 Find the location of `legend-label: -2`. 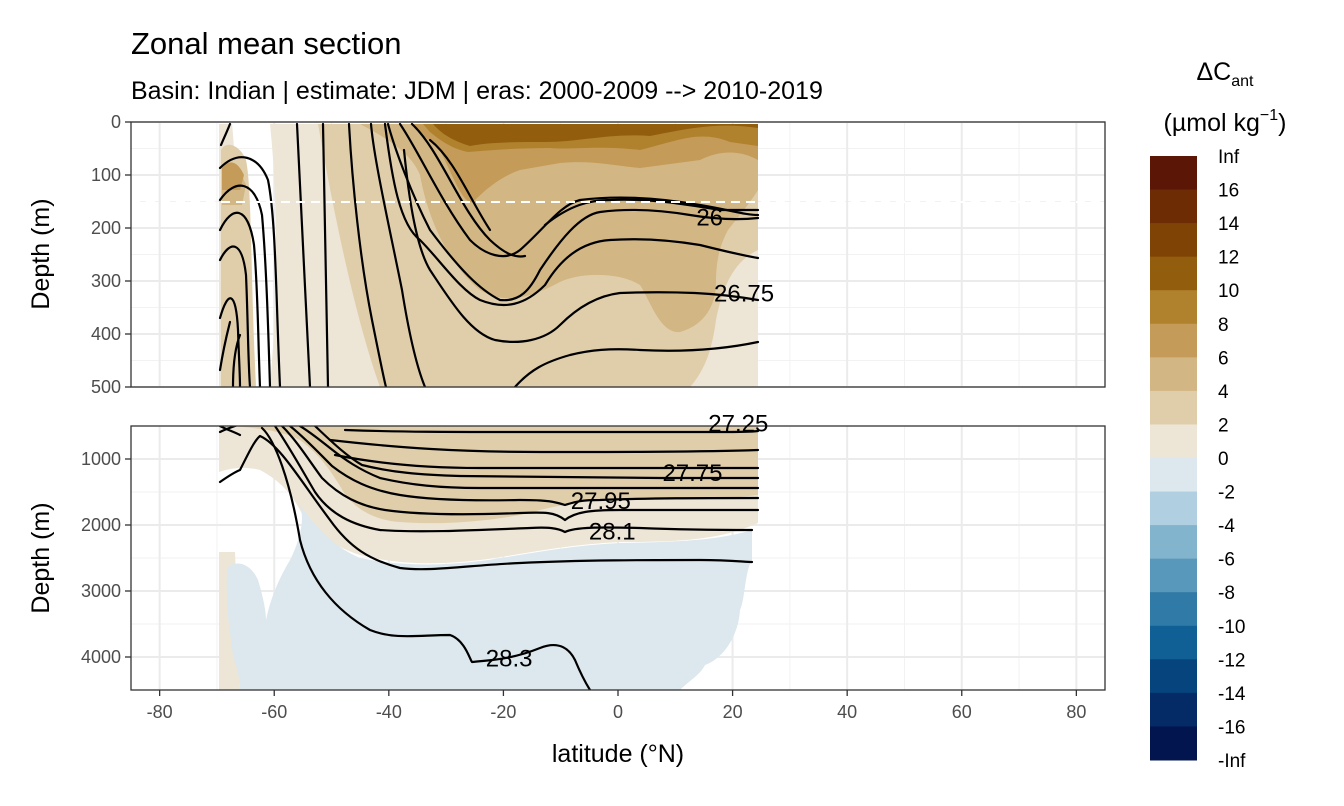

legend-label: -2 is located at coordinates (1226, 493).